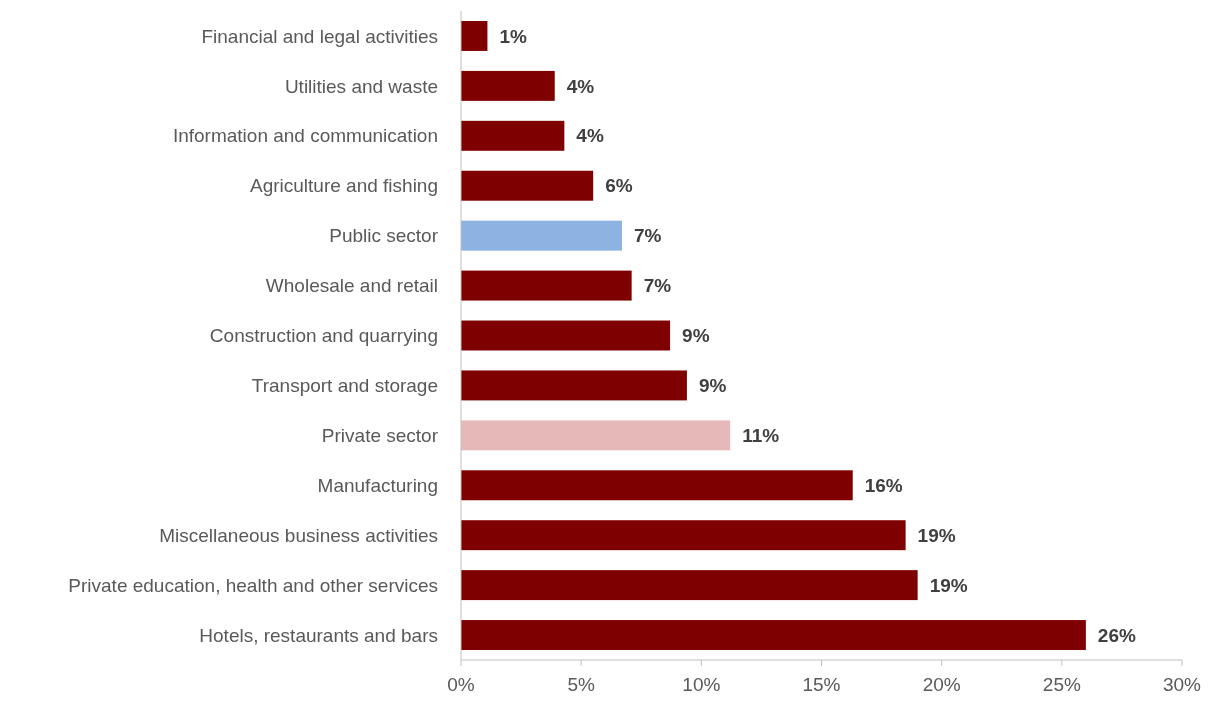  Describe the element at coordinates (1116, 635) in the screenshot. I see `data-label: 26%` at that location.